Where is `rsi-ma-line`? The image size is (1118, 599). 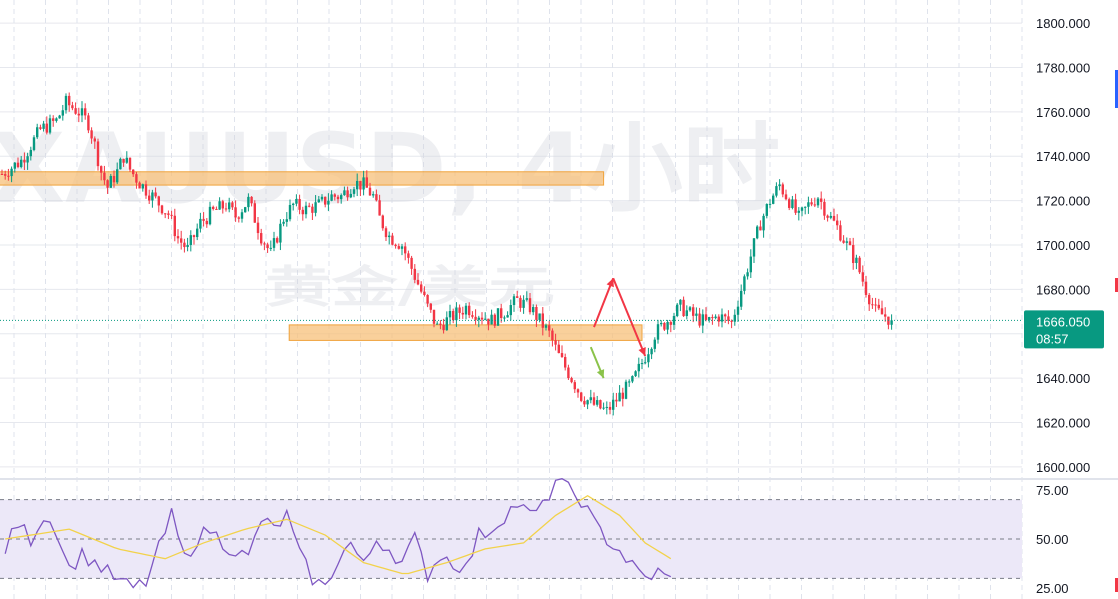 rsi-ma-line is located at coordinates (338, 534).